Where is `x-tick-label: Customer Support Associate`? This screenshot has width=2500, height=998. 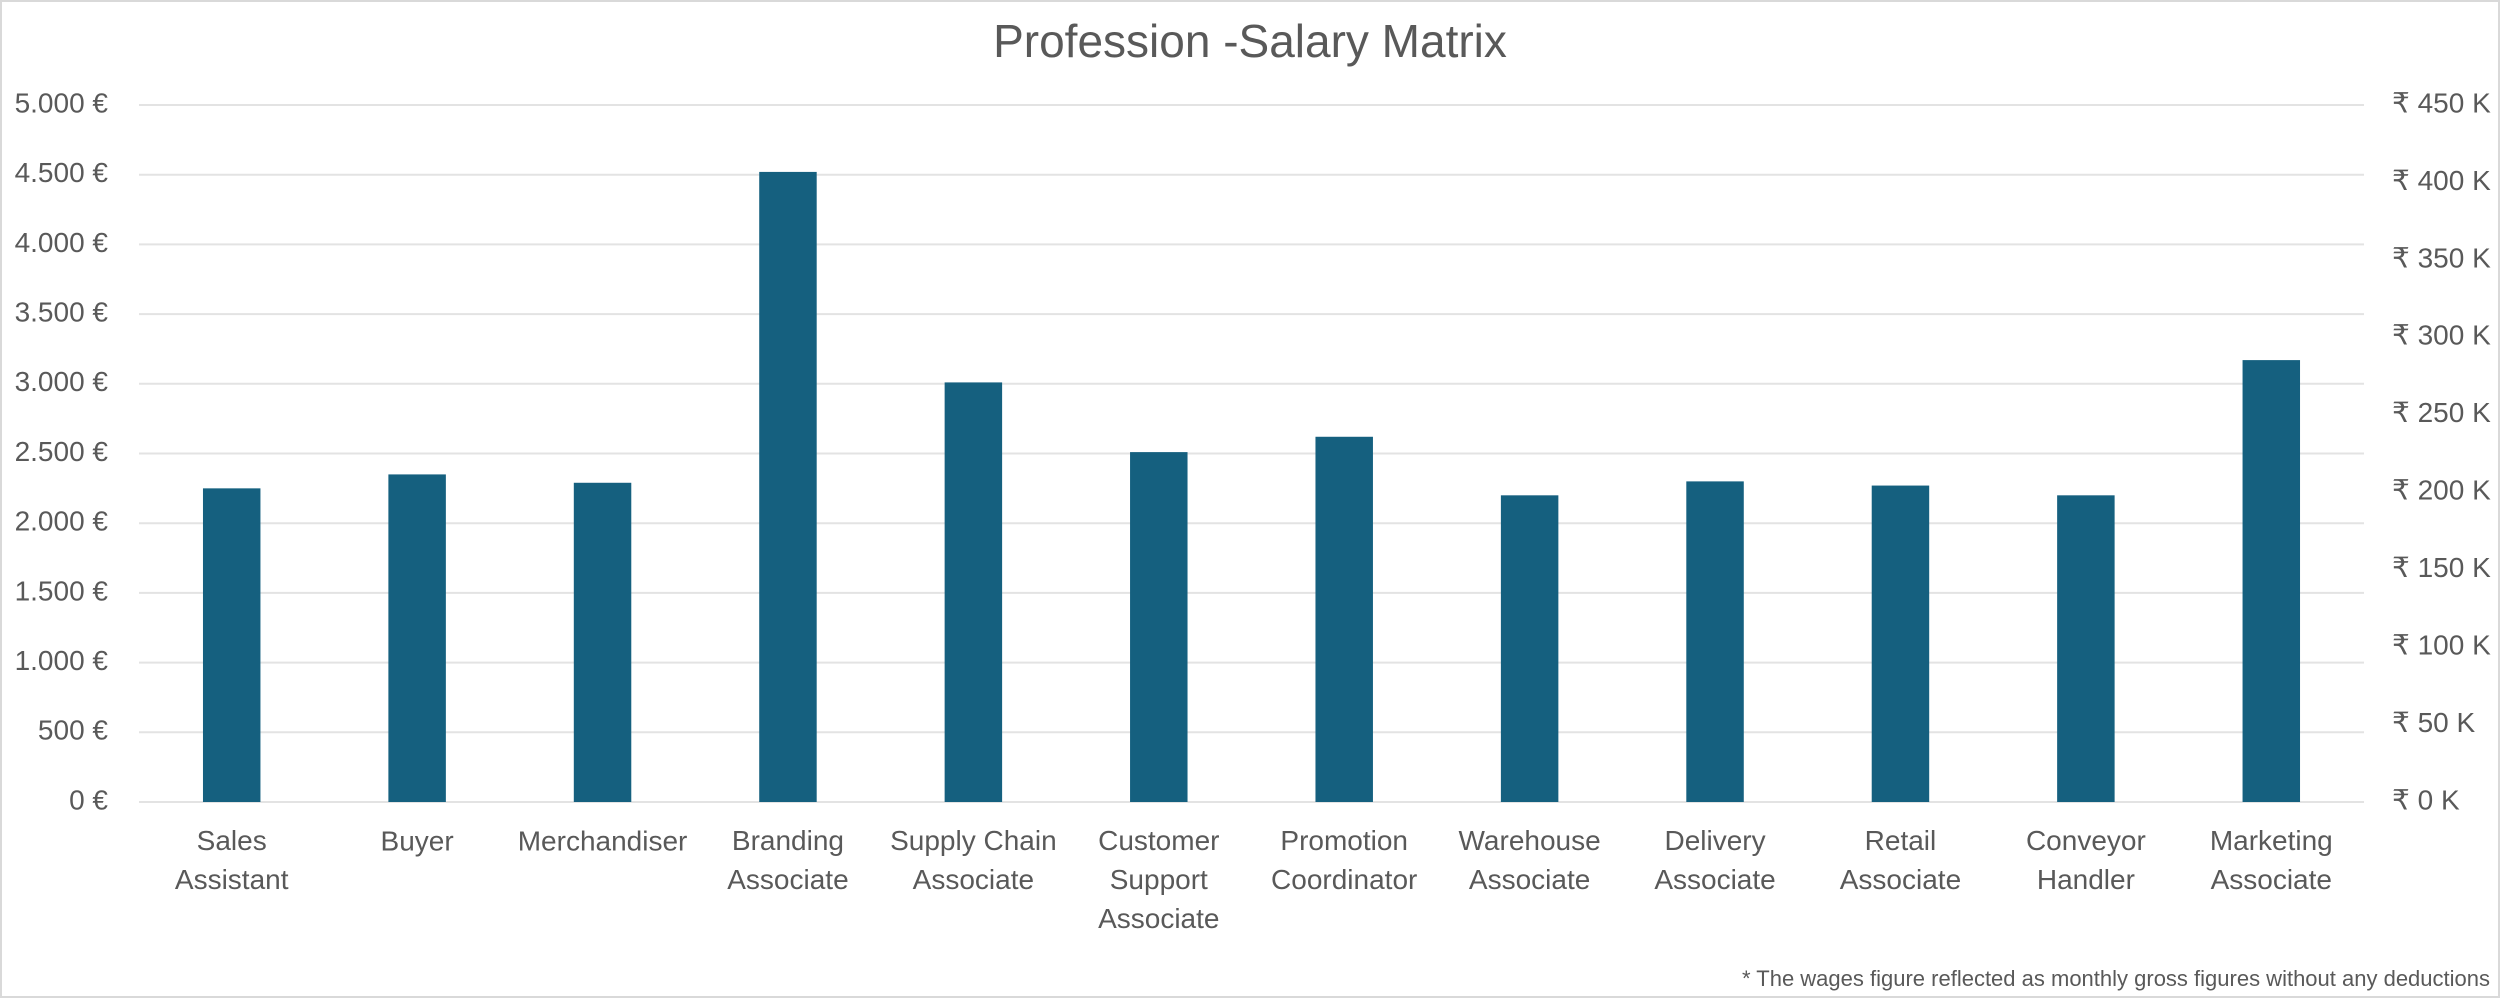 x-tick-label: Customer Support Associate is located at coordinates (1158, 879).